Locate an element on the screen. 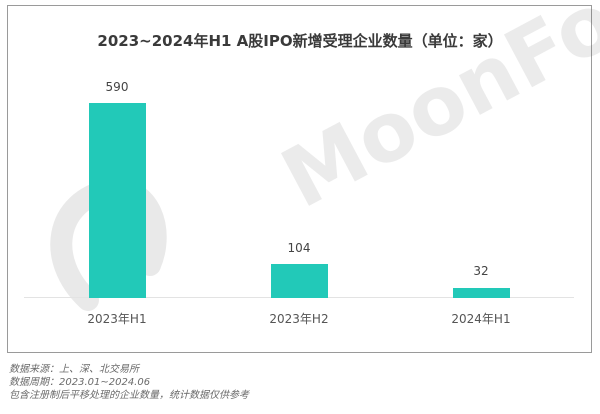  value-label-2023-h2: 104 is located at coordinates (299, 248).